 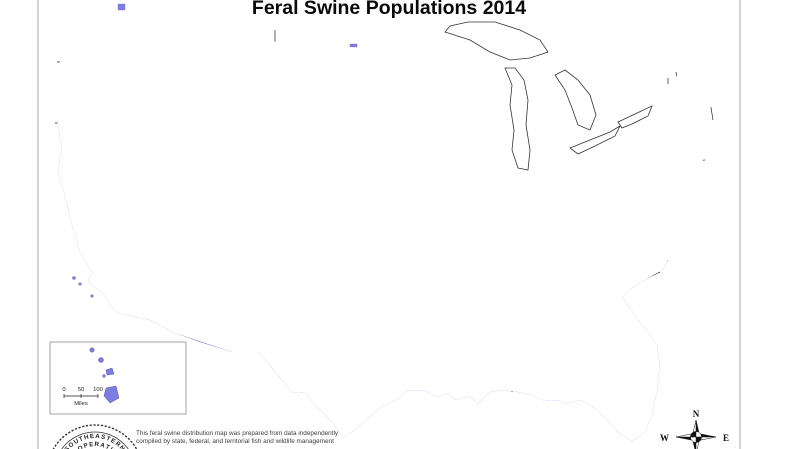 What do you see at coordinates (635, 117) in the screenshot?
I see `lake-ontario` at bounding box center [635, 117].